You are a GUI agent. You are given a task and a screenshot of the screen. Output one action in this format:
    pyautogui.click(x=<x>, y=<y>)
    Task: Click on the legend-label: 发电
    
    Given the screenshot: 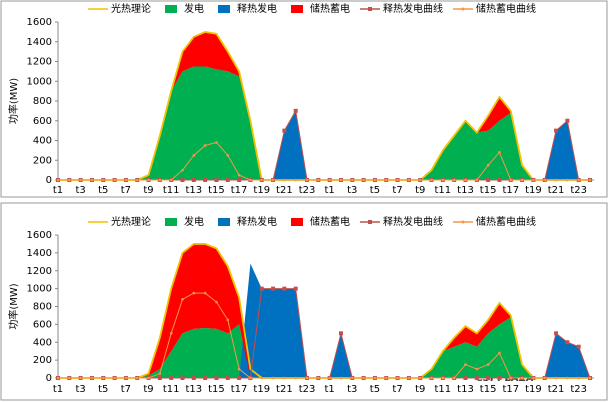 What is the action you would take?
    pyautogui.click(x=194, y=221)
    